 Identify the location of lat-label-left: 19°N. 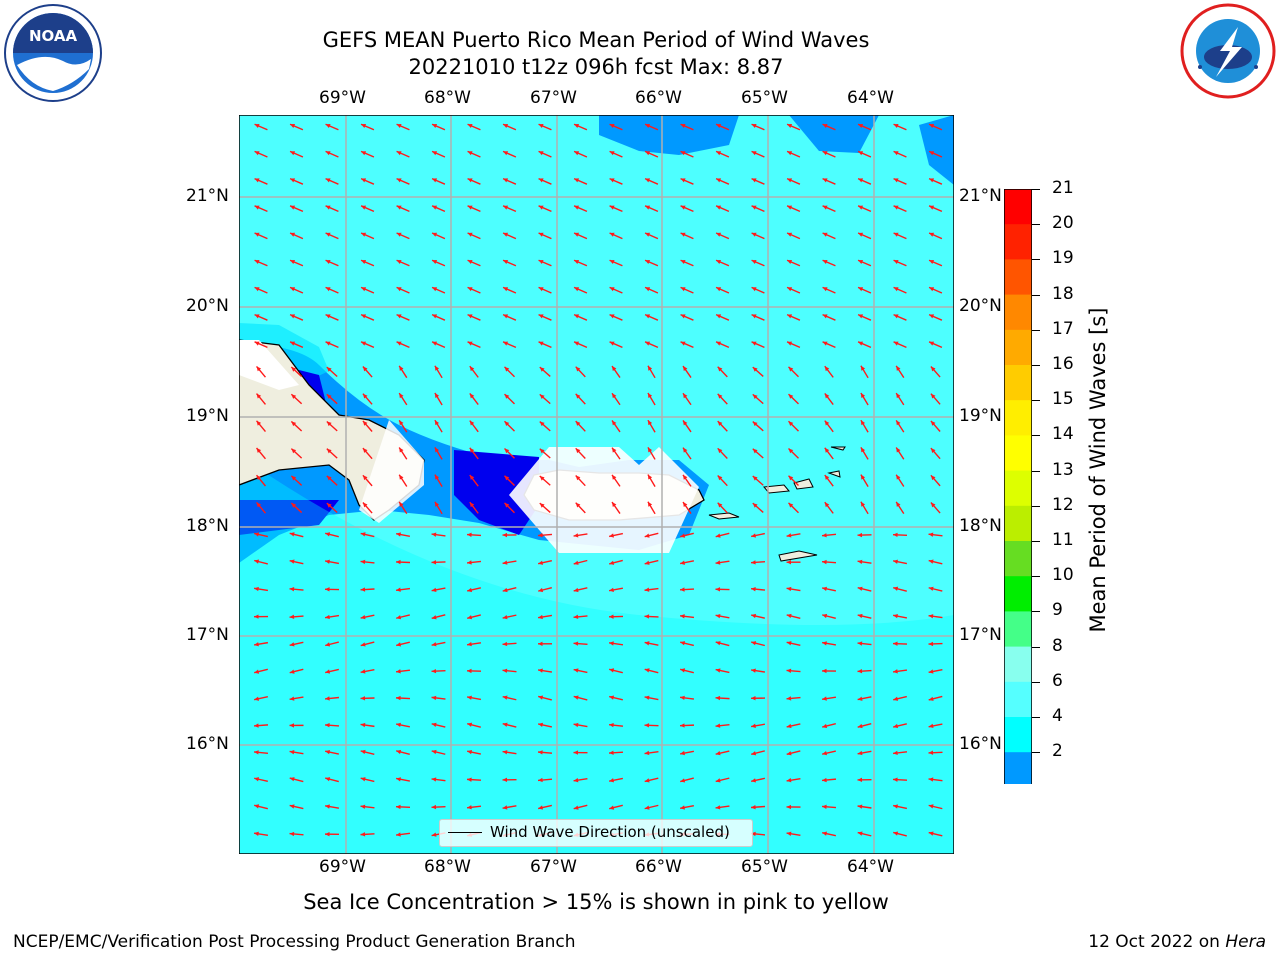
(207, 416).